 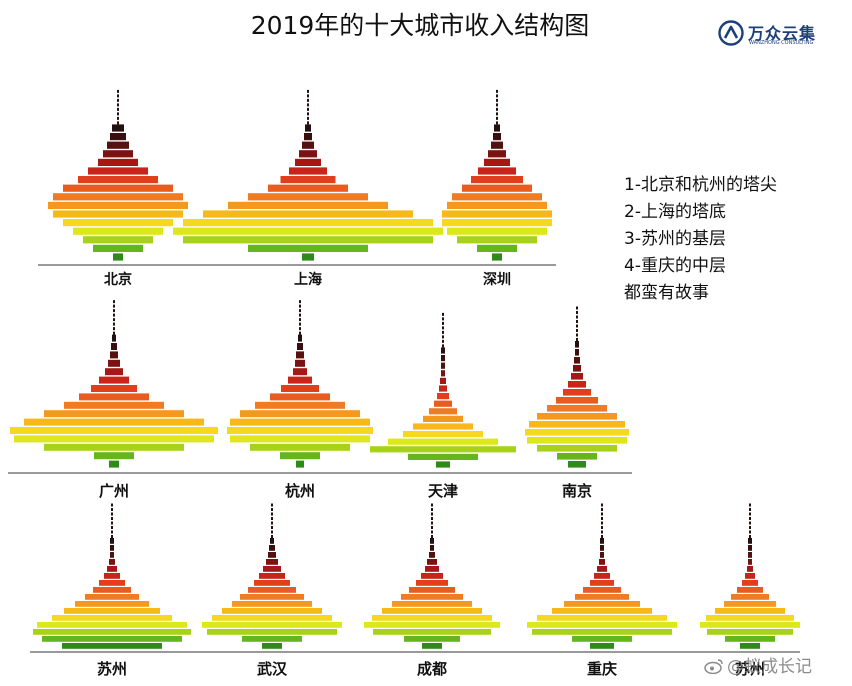 I want to click on city-pyramid: 北京, so click(x=118, y=188).